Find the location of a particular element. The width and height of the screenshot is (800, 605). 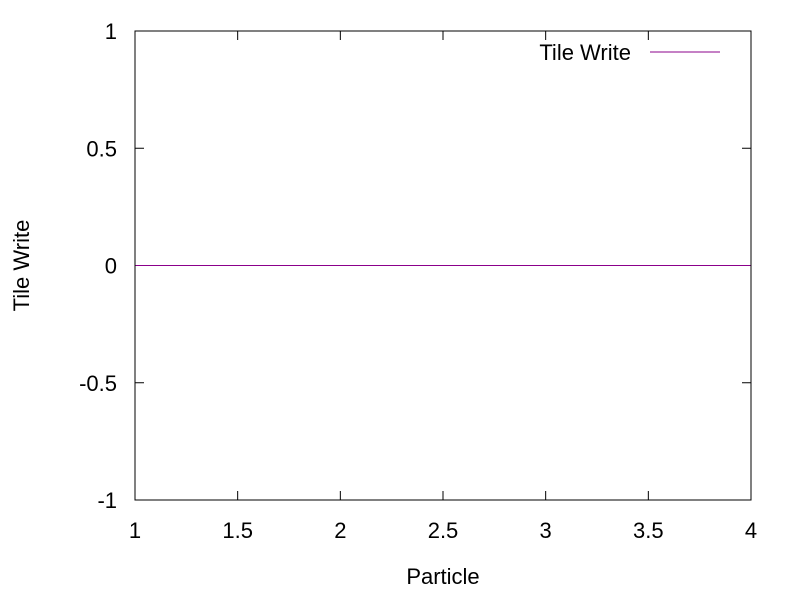

x-tick-labels: 1 1.5 2 2.5 3 3.5 4 is located at coordinates (443, 530).